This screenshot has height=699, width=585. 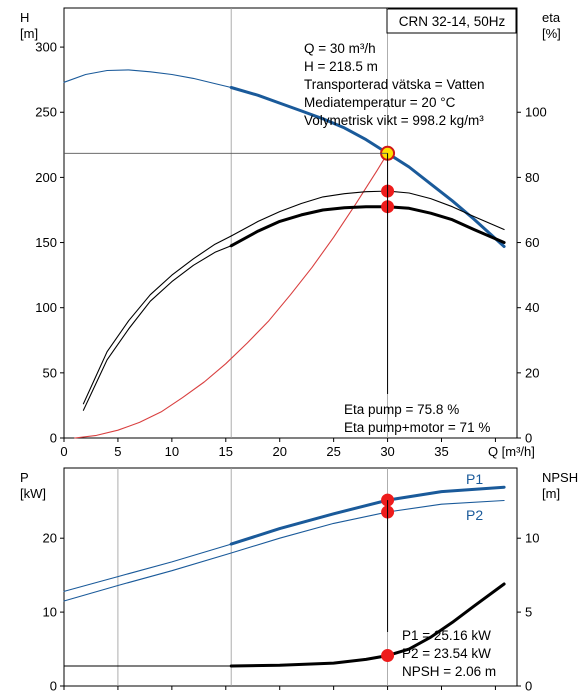 What do you see at coordinates (53, 438) in the screenshot?
I see `ytick-label-left-0-0: 0` at bounding box center [53, 438].